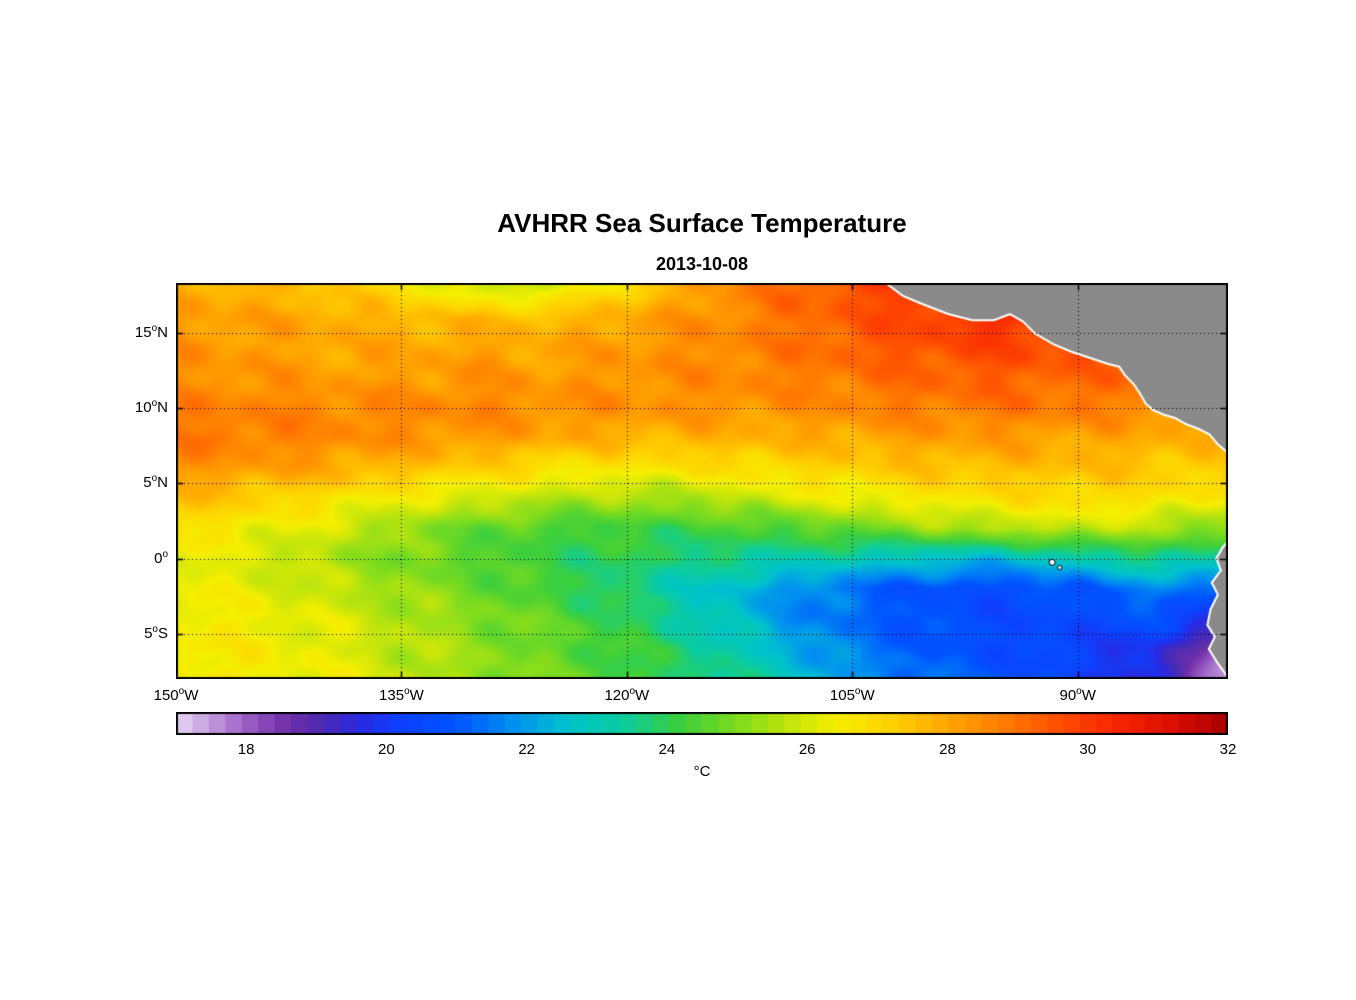 Image resolution: width=1356 pixels, height=1000 pixels. I want to click on chart-date-subtitle: 2013-10-08, so click(702, 264).